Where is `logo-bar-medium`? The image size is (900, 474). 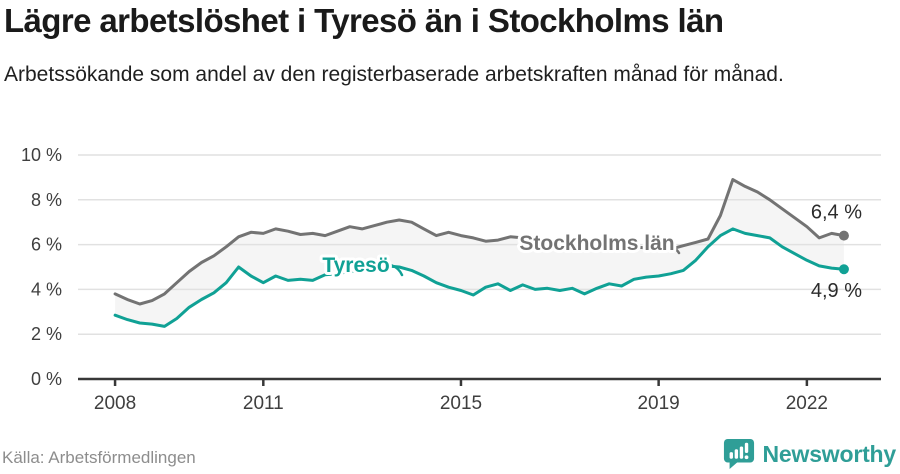
logo-bar-medium is located at coordinates (736, 454).